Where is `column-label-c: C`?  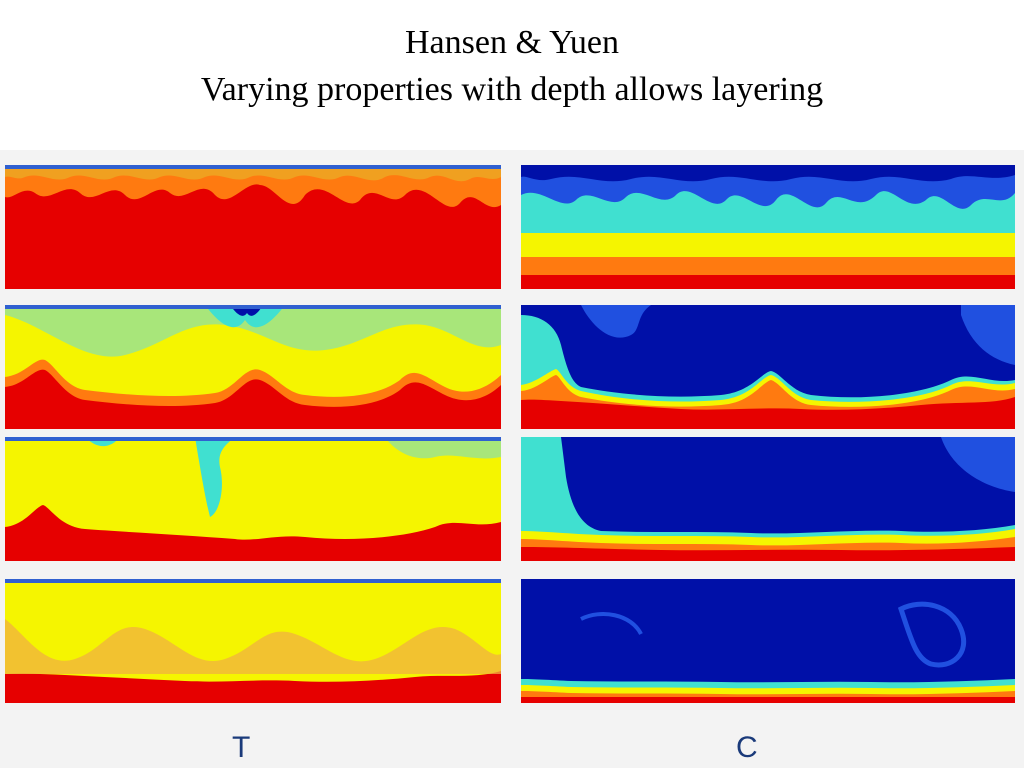
column-label-c: C is located at coordinates (747, 747).